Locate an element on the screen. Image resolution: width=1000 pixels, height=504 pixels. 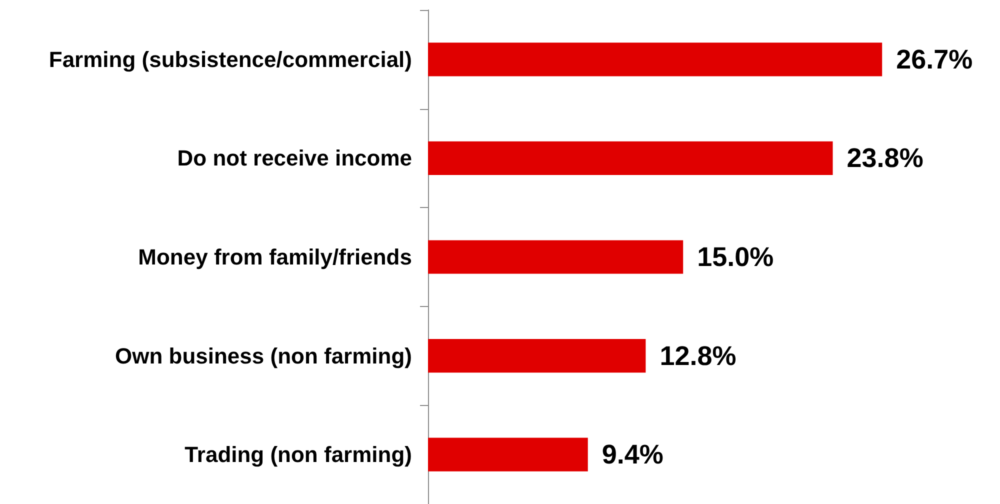
y-tick-label: Farming (subsistence/commercial) is located at coordinates (230, 59).